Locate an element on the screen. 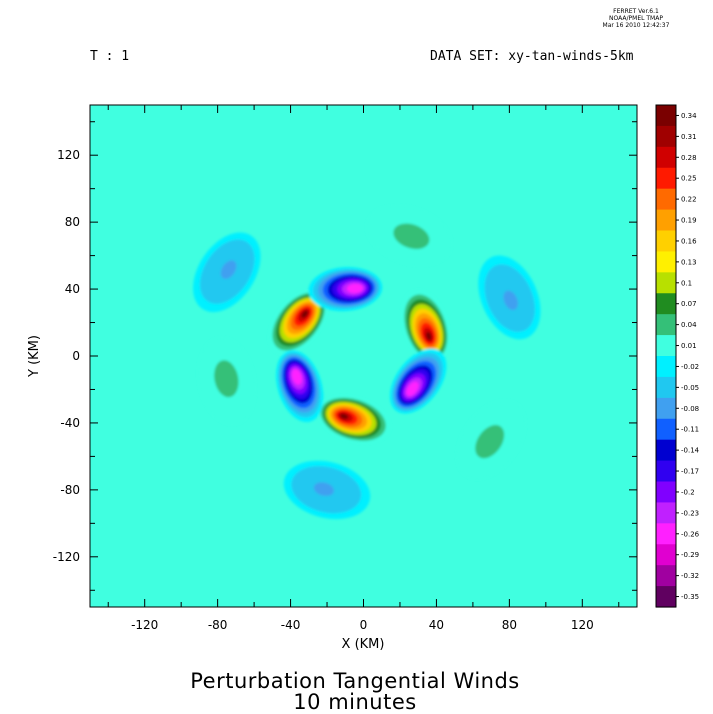  stamp-line: FERRET Ver.6.1 is located at coordinates (636, 11).